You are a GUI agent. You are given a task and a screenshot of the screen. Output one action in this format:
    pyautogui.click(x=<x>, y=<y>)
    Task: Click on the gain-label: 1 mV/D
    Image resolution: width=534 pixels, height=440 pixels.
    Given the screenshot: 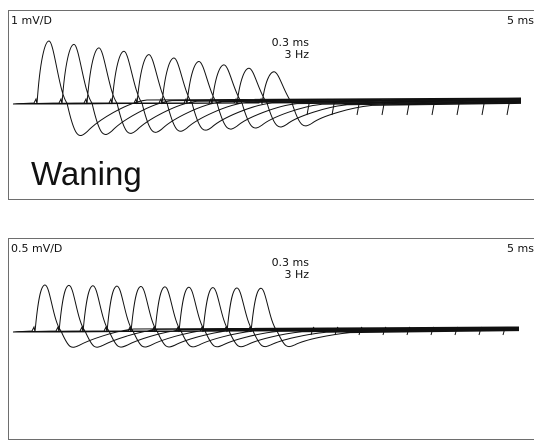 What is the action you would take?
    pyautogui.click(x=31, y=20)
    